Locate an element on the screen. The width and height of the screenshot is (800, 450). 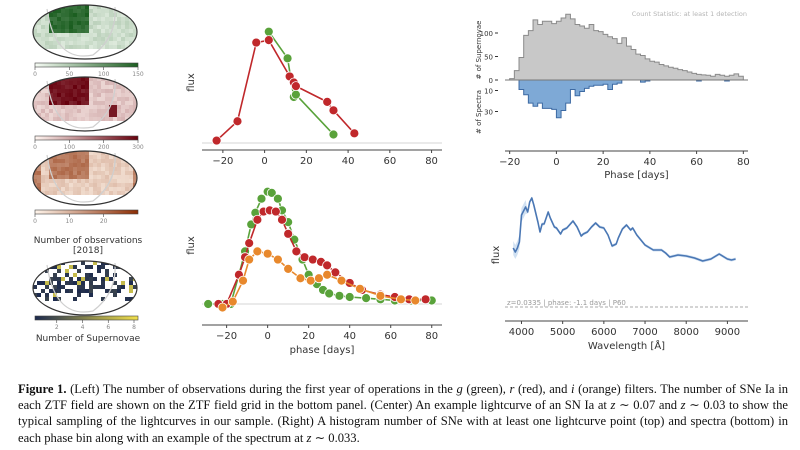
sky-map-outline is located at coordinates (85, 288).